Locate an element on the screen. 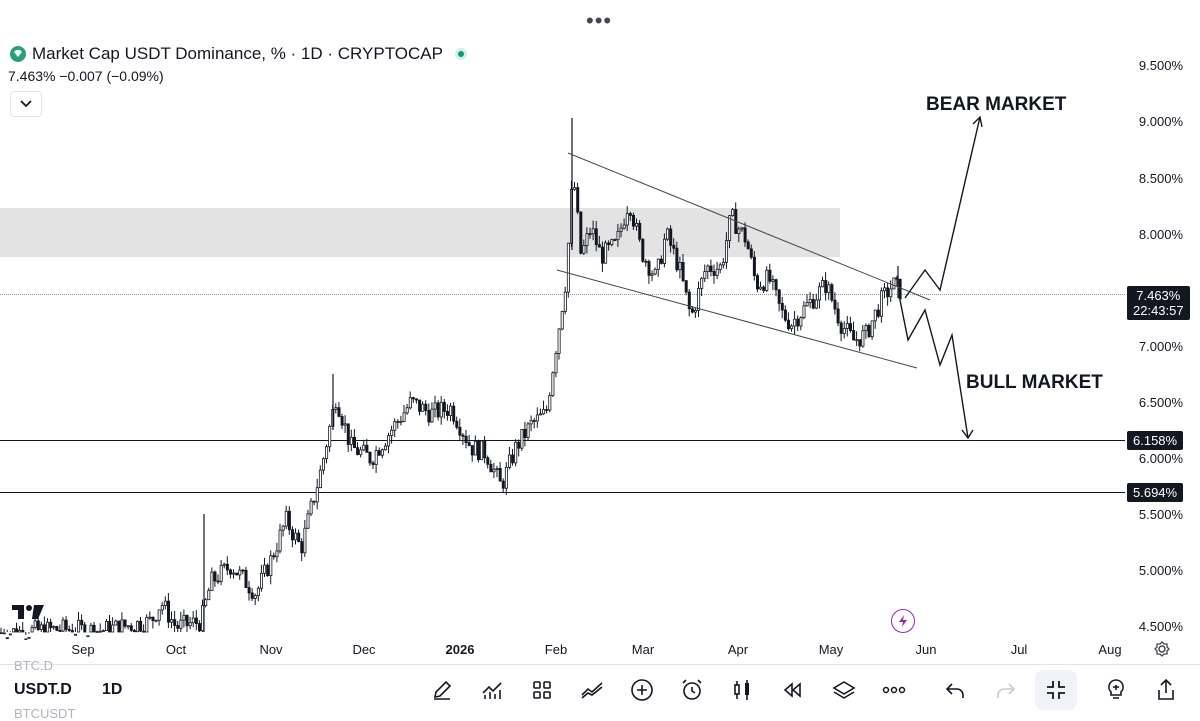 The height and width of the screenshot is (721, 1200). symbol-selector: USDT.D is located at coordinates (43, 689).